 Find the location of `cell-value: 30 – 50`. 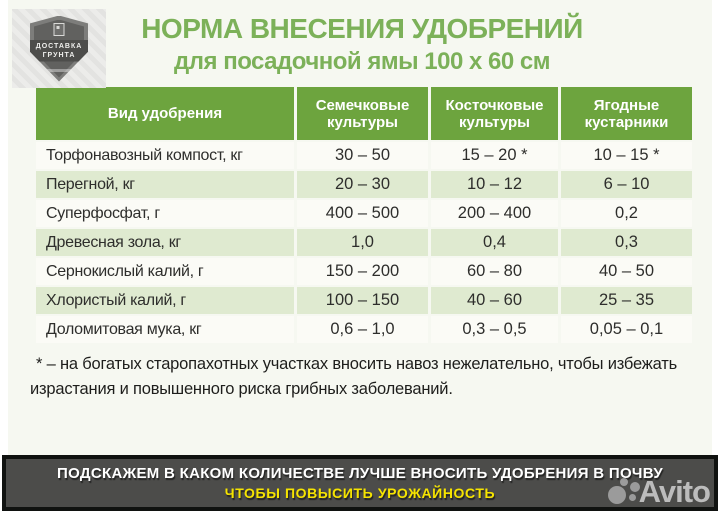

cell-value: 30 – 50 is located at coordinates (362, 155).